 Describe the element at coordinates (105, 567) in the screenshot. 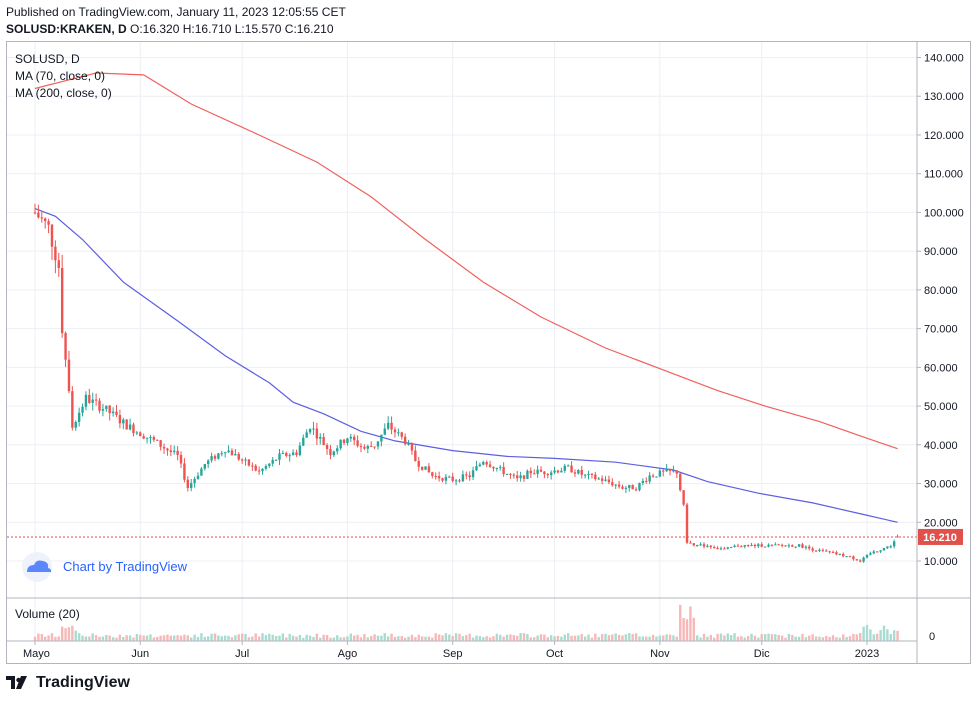

I see `watermark: Chart by TradingView` at that location.